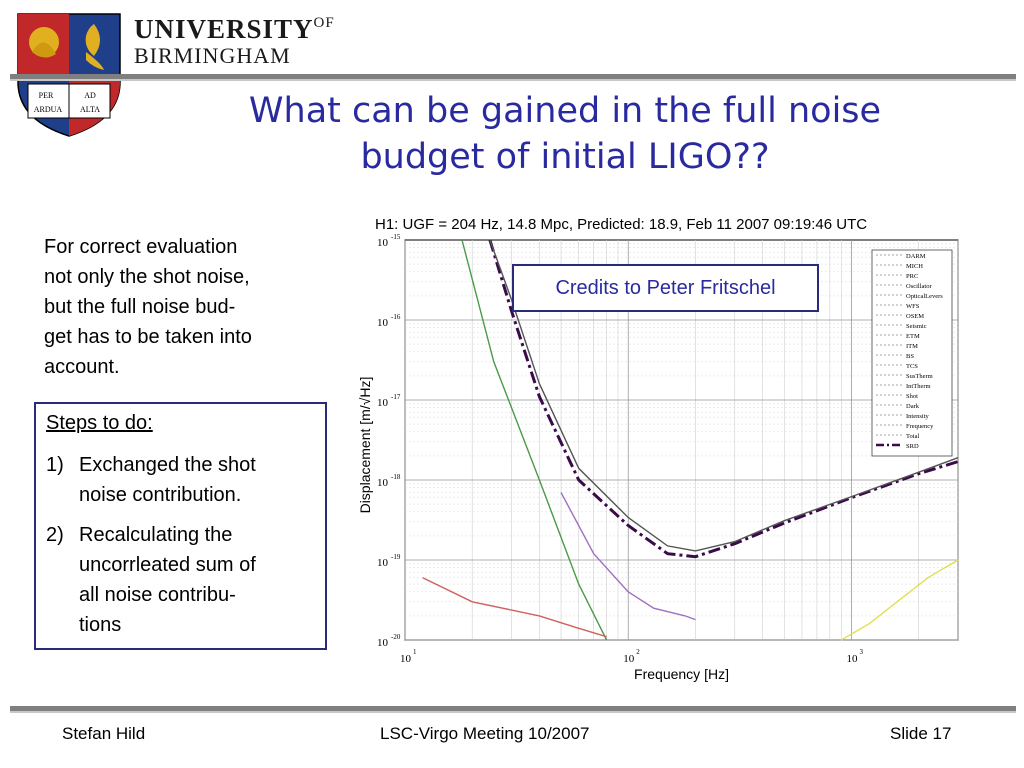  Describe the element at coordinates (919, 376) in the screenshot. I see `legend-entry: SusTherm` at that location.